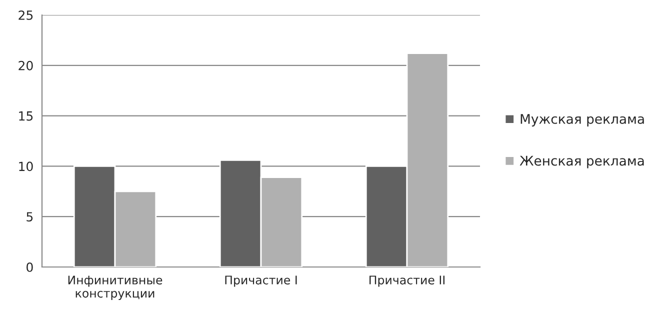 The image size is (656, 327). I want to click on y-tick-label: 15, so click(26, 116).